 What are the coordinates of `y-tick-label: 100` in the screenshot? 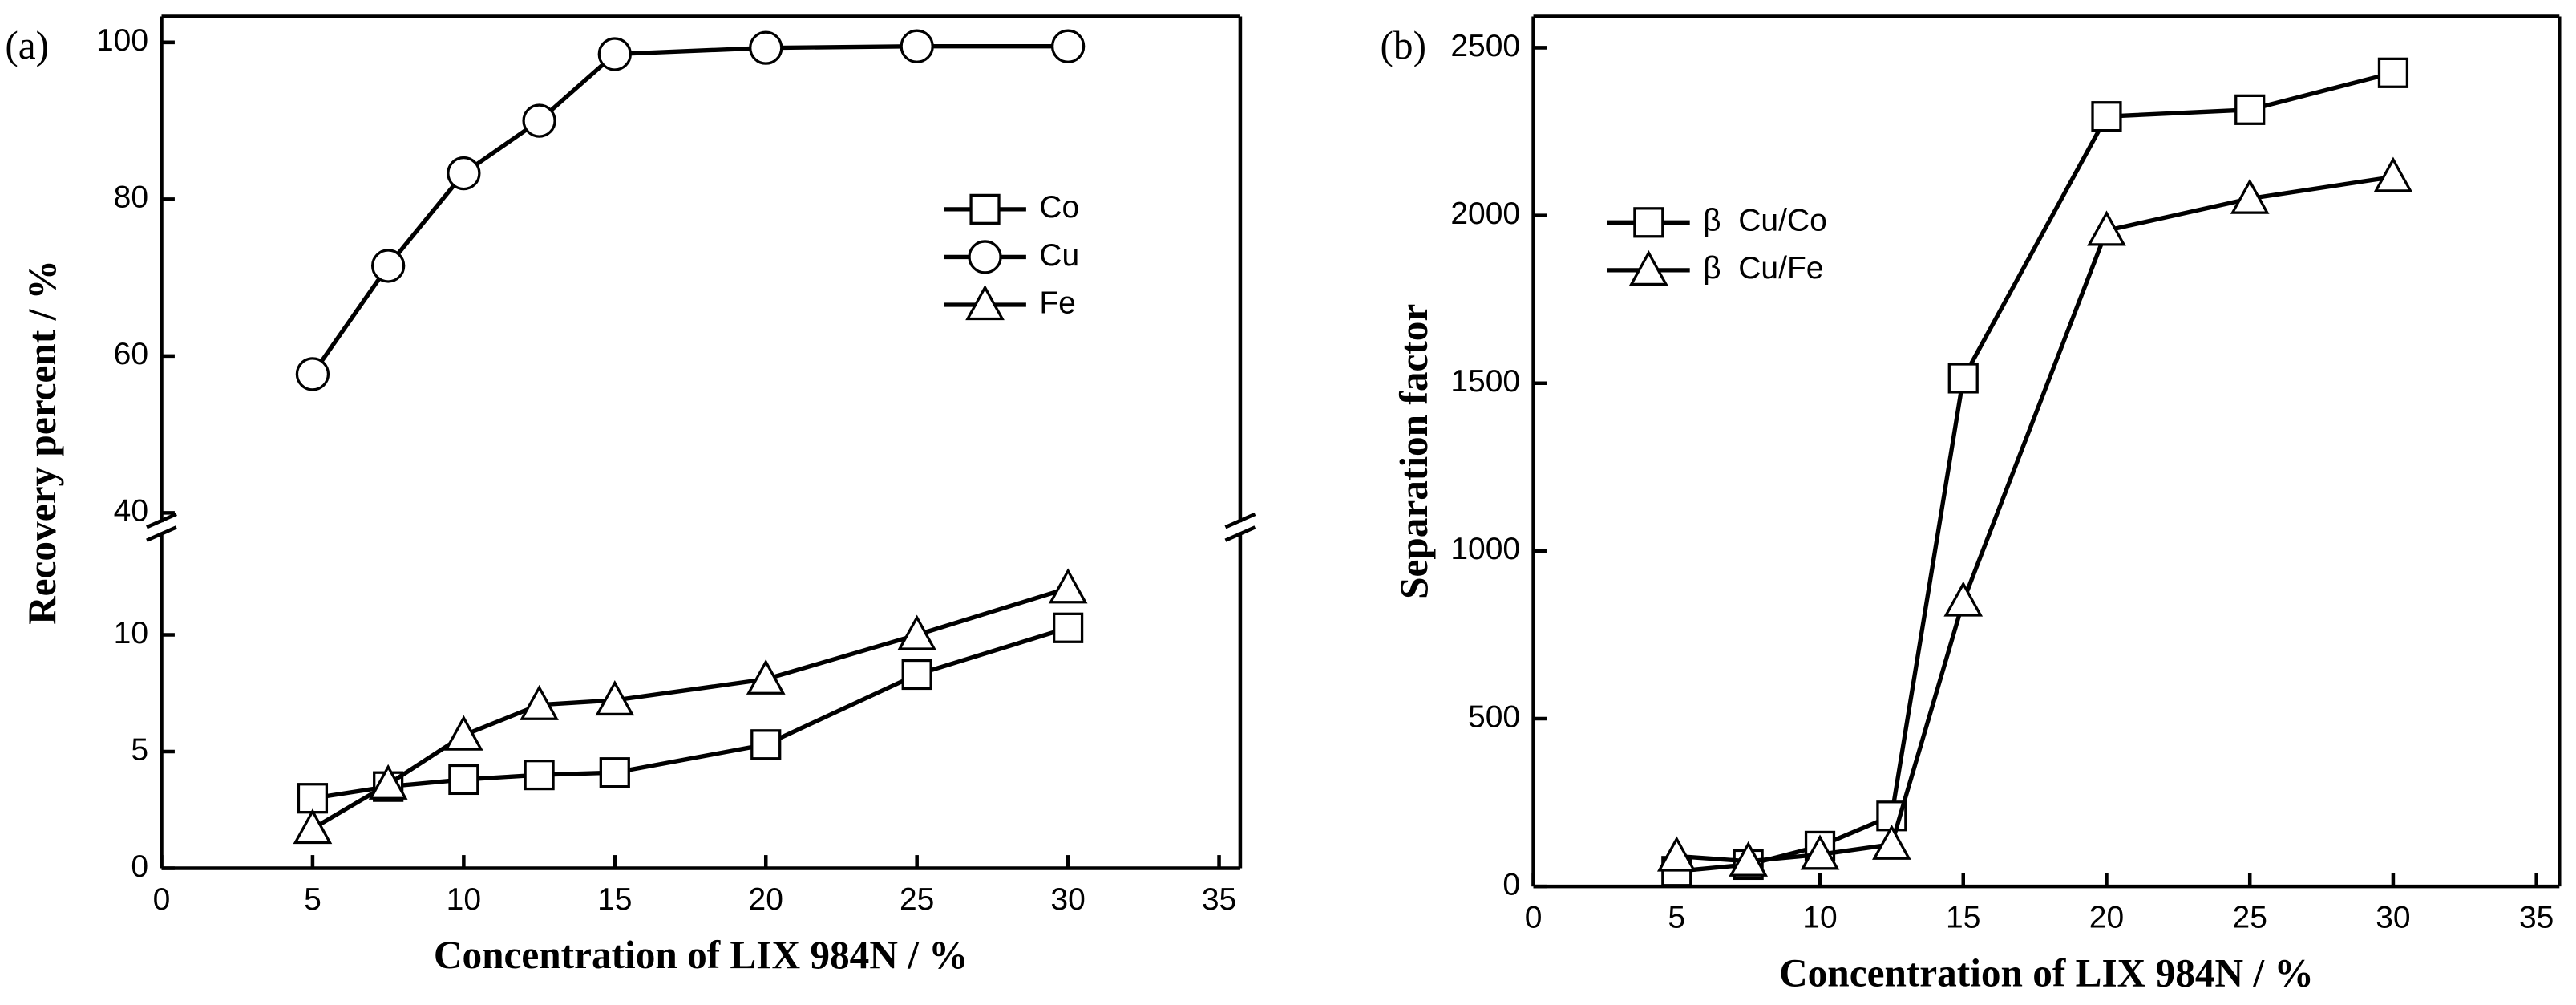 It's located at (122, 41).